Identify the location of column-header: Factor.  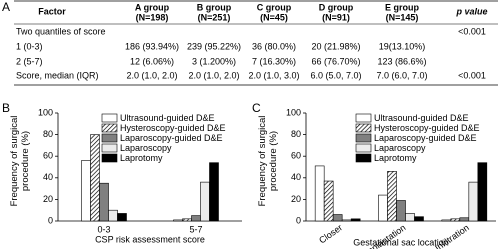
(52, 11).